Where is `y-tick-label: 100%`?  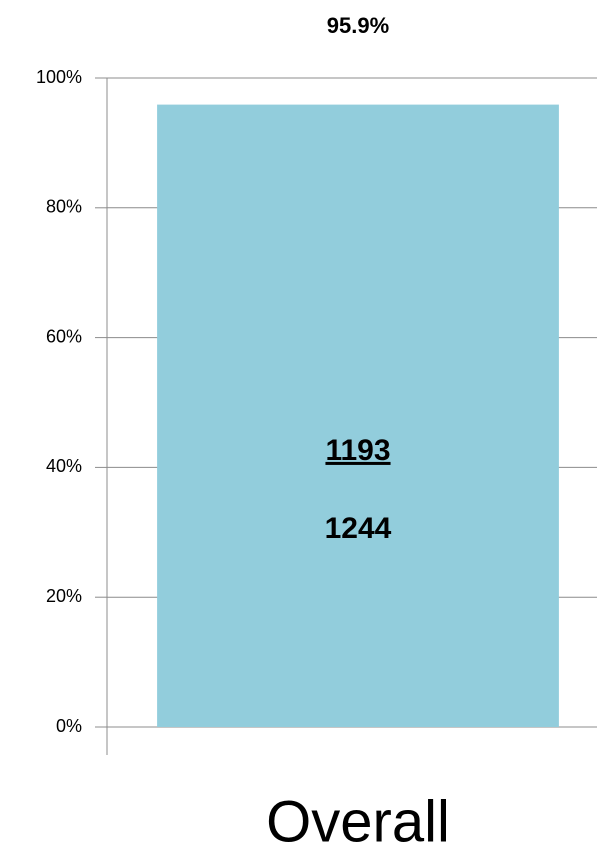 y-tick-label: 100% is located at coordinates (59, 77).